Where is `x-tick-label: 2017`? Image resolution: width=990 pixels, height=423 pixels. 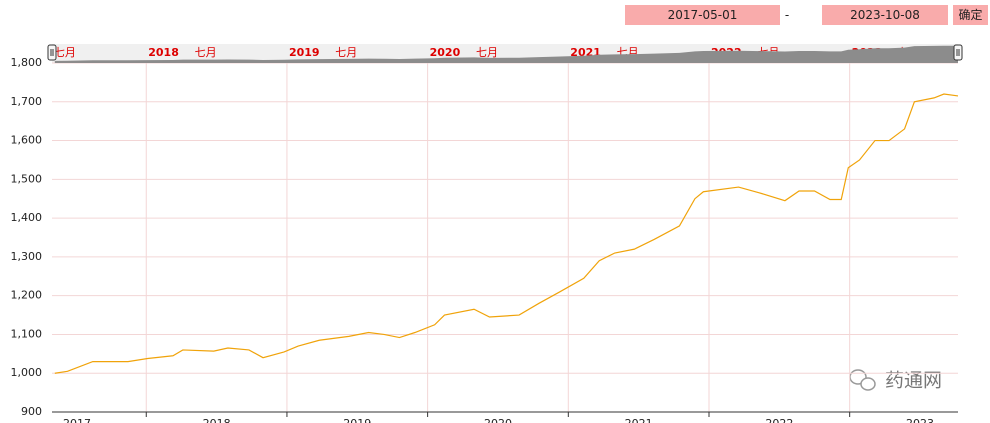 x-tick-label: 2017 is located at coordinates (77, 420).